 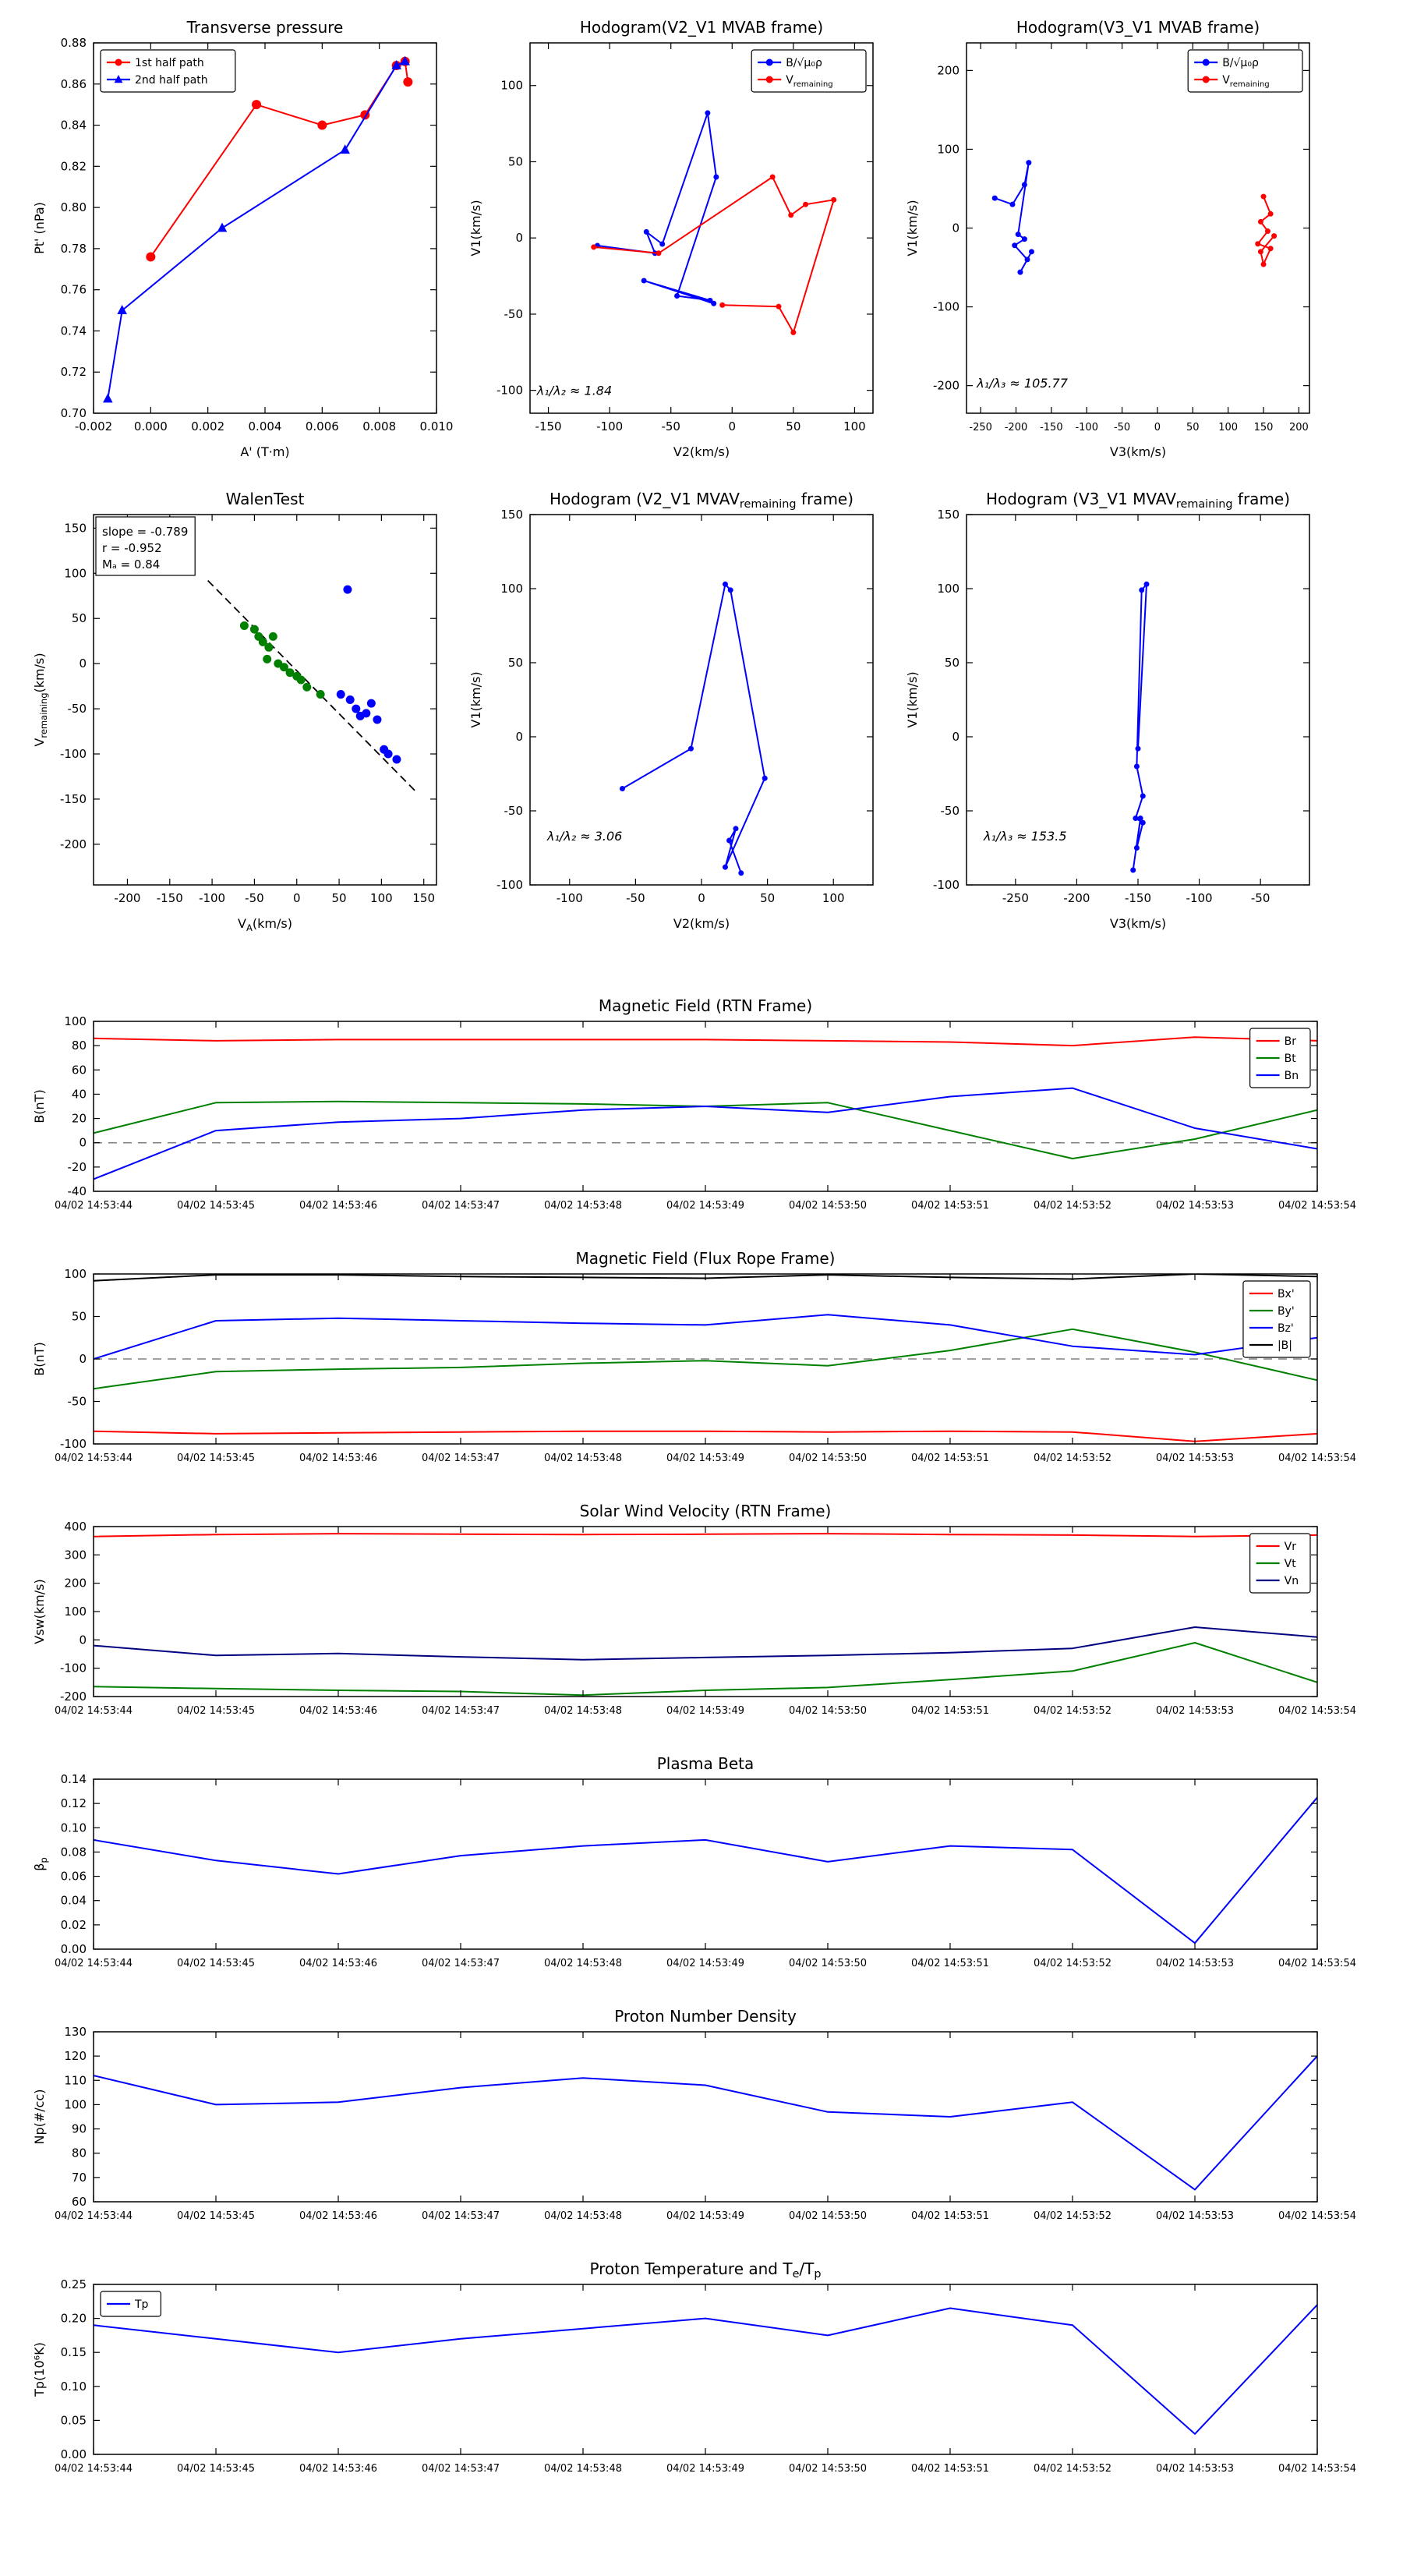 What do you see at coordinates (75, 2056) in the screenshot?
I see `svg-text: 120` at bounding box center [75, 2056].